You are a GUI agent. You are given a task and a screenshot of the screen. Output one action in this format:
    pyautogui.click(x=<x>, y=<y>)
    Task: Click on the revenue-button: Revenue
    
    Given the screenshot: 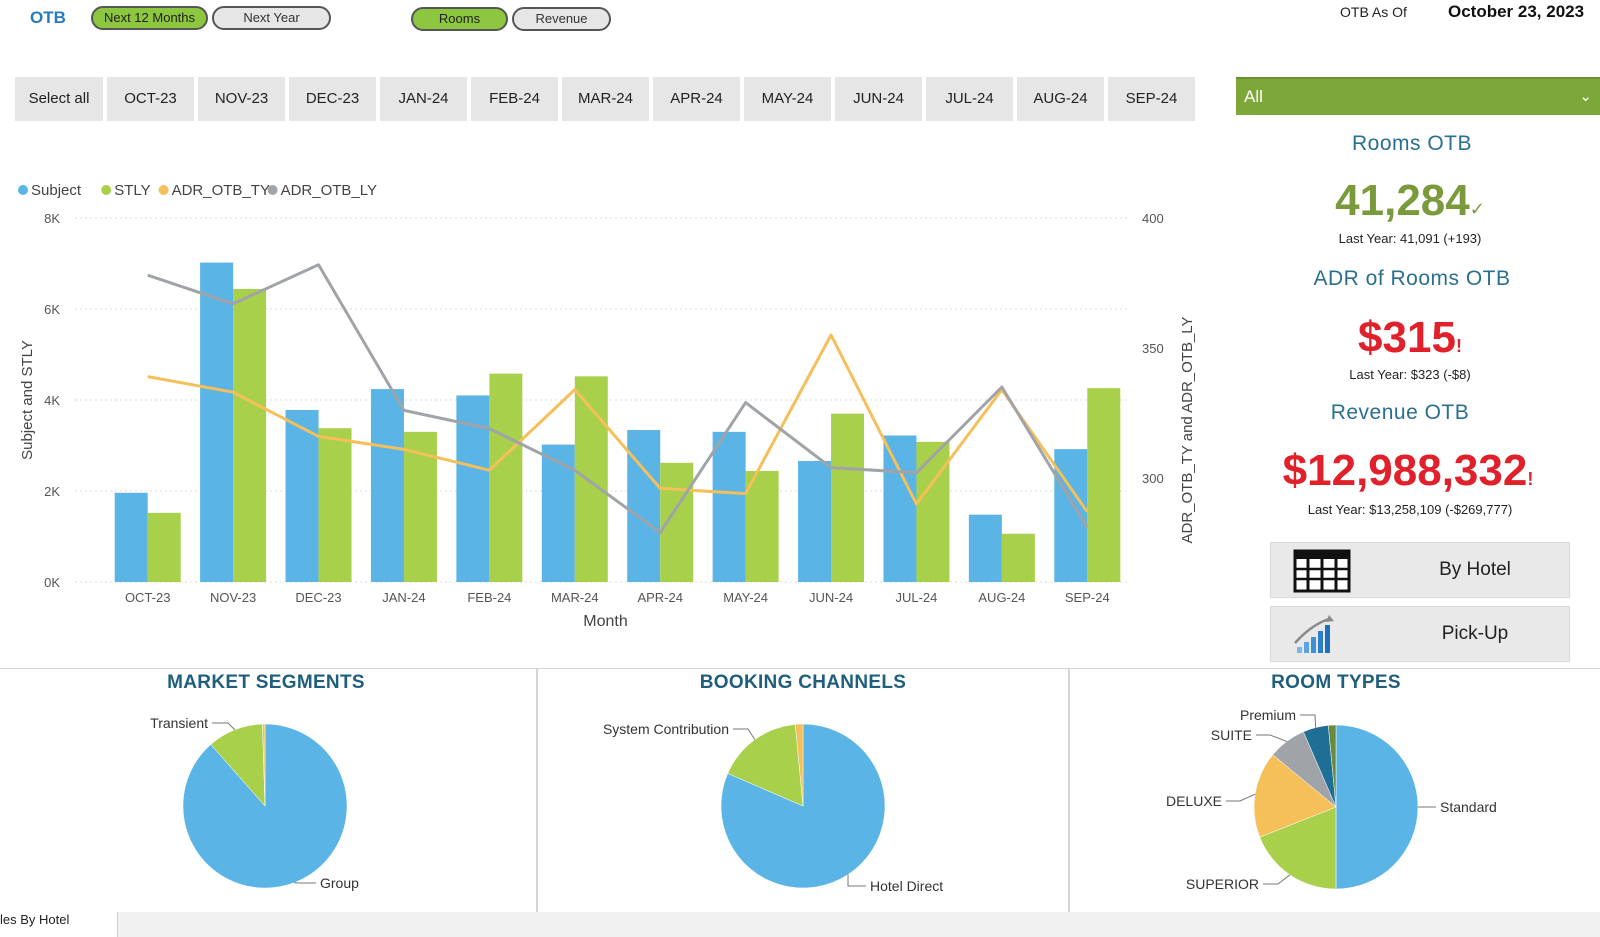 What is the action you would take?
    pyautogui.click(x=561, y=19)
    